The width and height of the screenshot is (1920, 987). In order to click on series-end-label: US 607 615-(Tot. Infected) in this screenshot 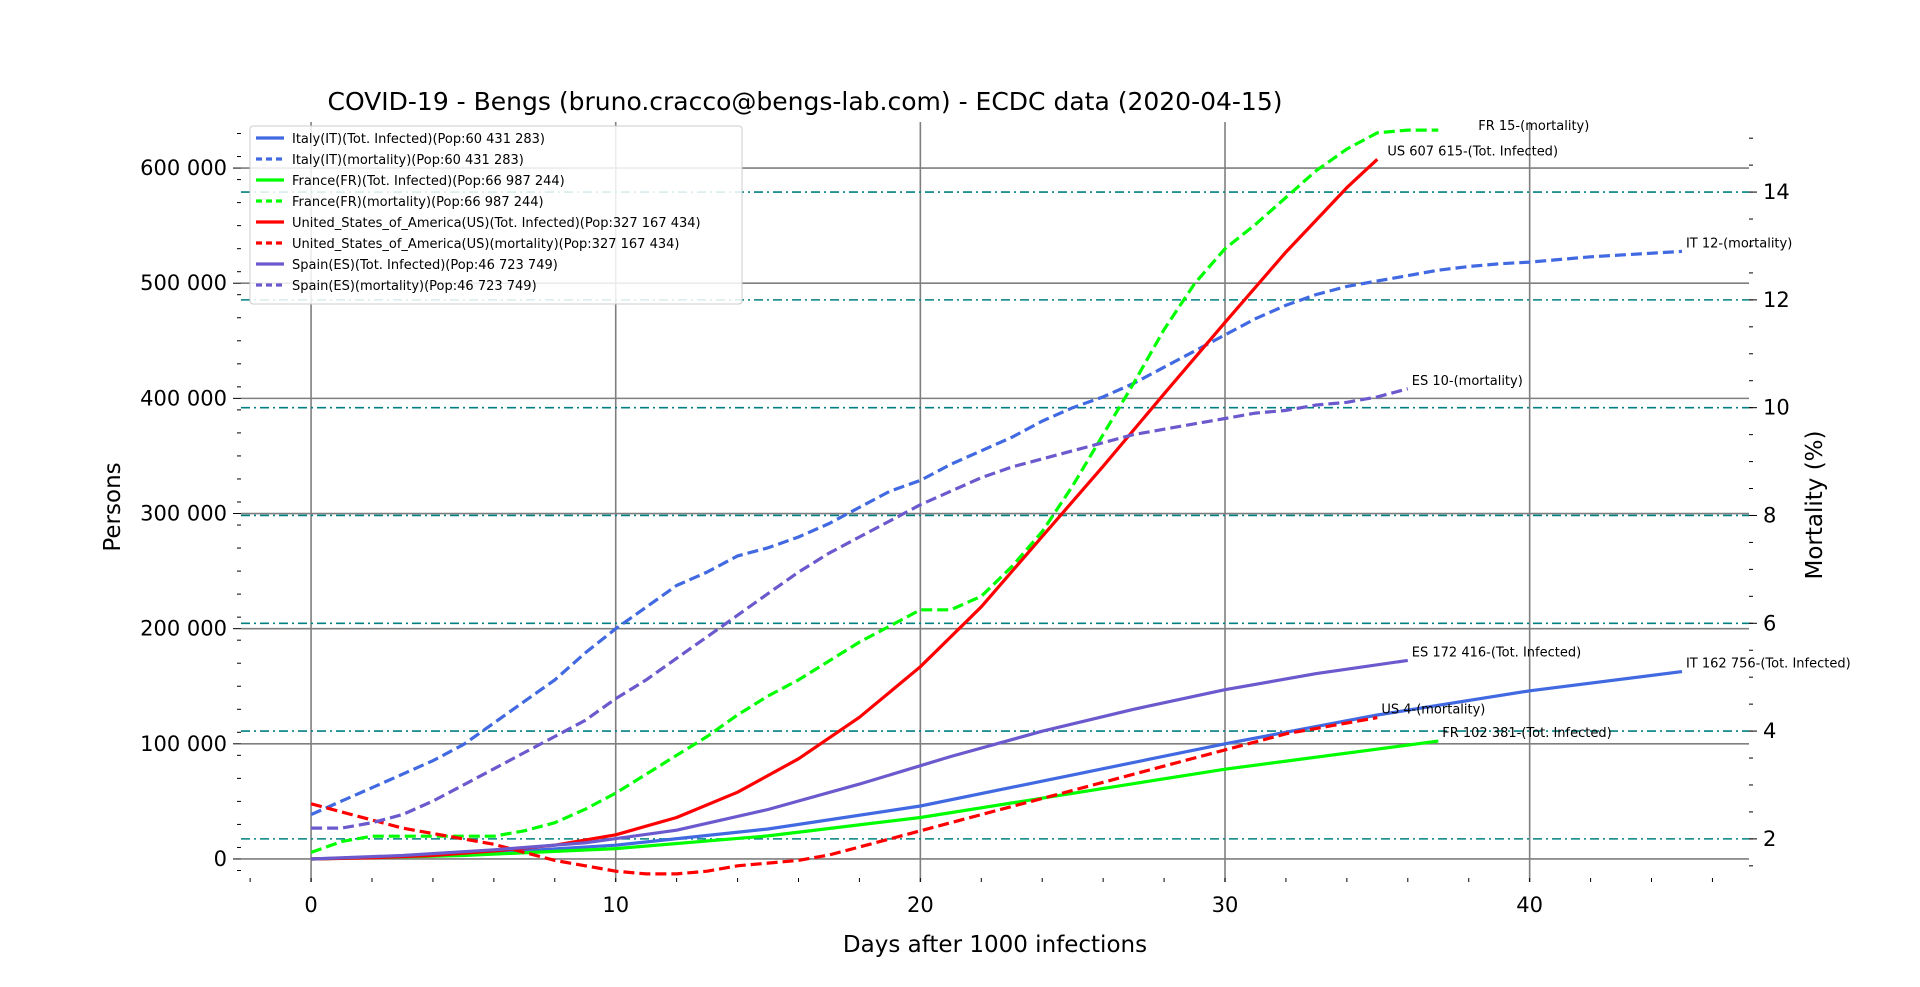, I will do `click(1472, 151)`.